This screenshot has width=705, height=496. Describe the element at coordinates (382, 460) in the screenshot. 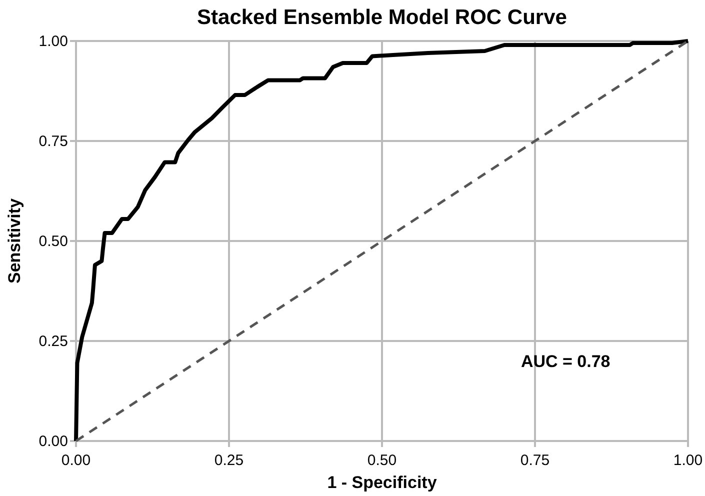

I see `x-tick-label: 0.50` at that location.